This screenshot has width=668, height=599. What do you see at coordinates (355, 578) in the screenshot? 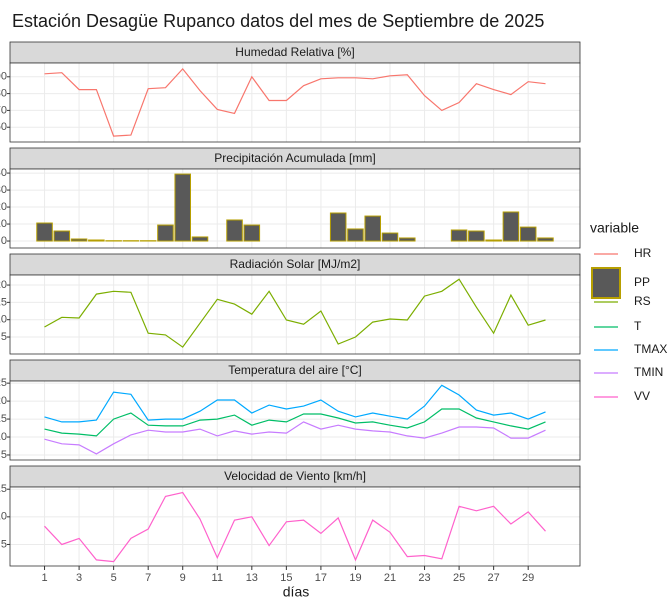
I see `x-tick-label: 19` at bounding box center [355, 578].